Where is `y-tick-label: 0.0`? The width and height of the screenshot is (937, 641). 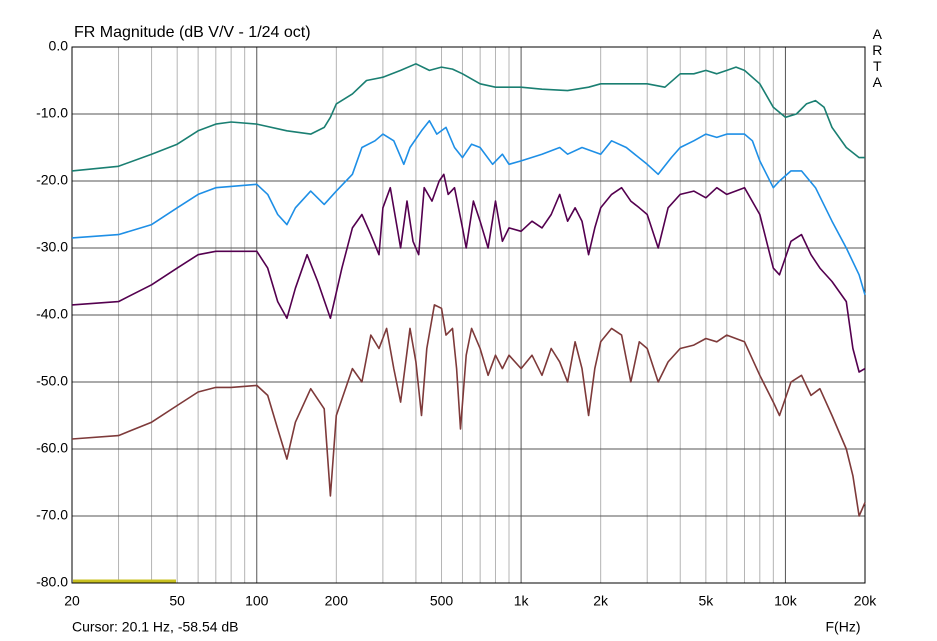
y-tick-label: 0.0 is located at coordinates (59, 46).